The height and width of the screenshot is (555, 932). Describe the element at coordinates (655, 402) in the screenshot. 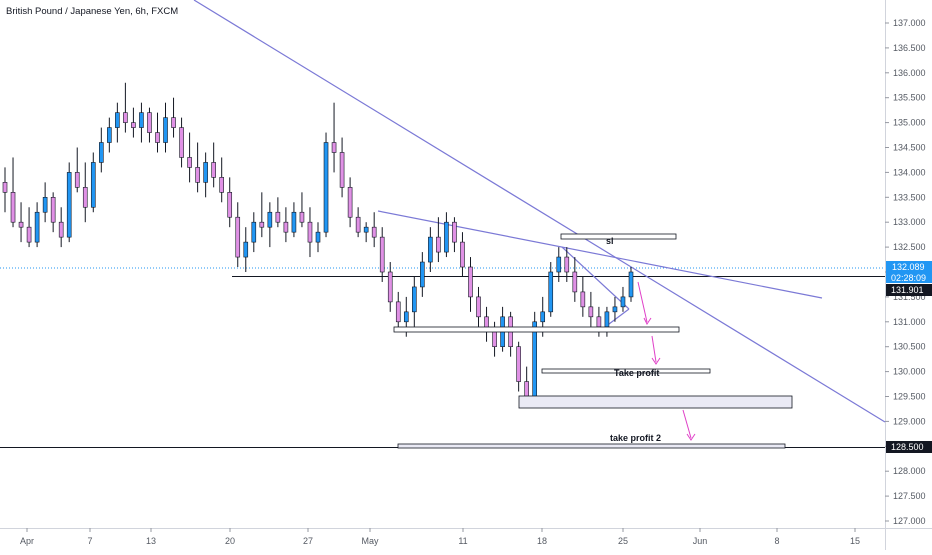

I see `support-zone-box` at that location.